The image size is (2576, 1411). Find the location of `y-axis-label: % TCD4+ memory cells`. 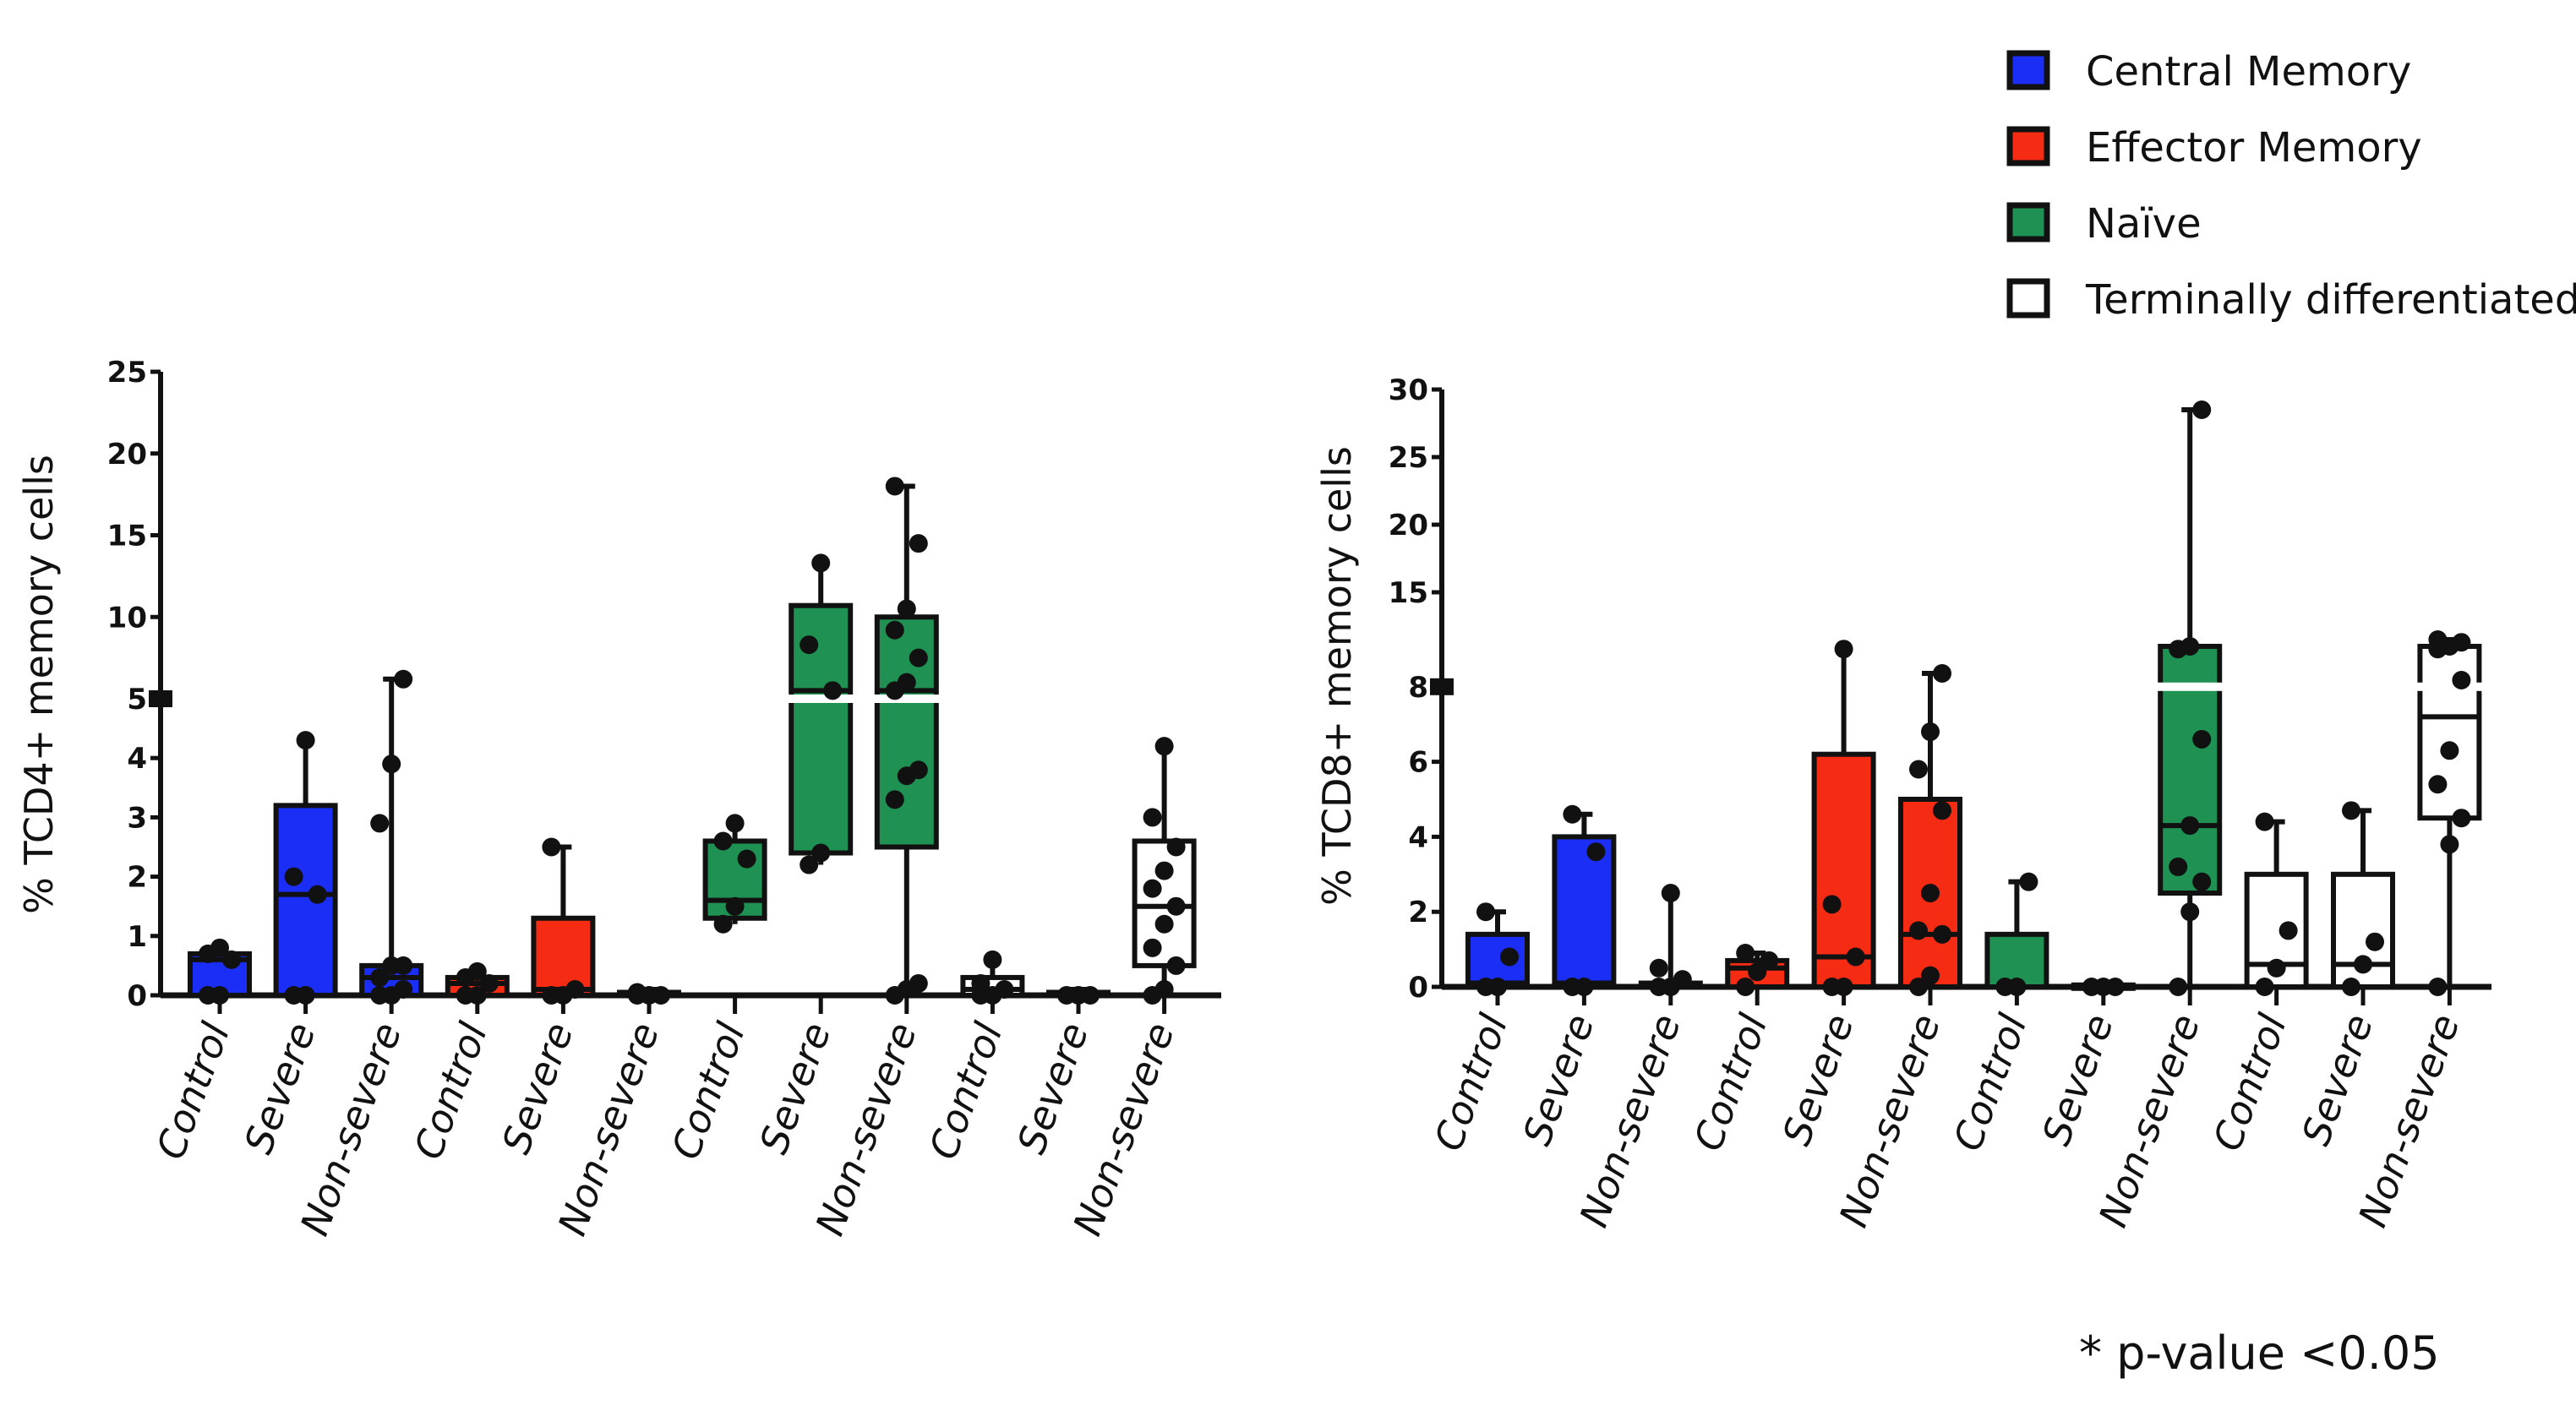

y-axis-label: % TCD4+ memory cells is located at coordinates (39, 684).